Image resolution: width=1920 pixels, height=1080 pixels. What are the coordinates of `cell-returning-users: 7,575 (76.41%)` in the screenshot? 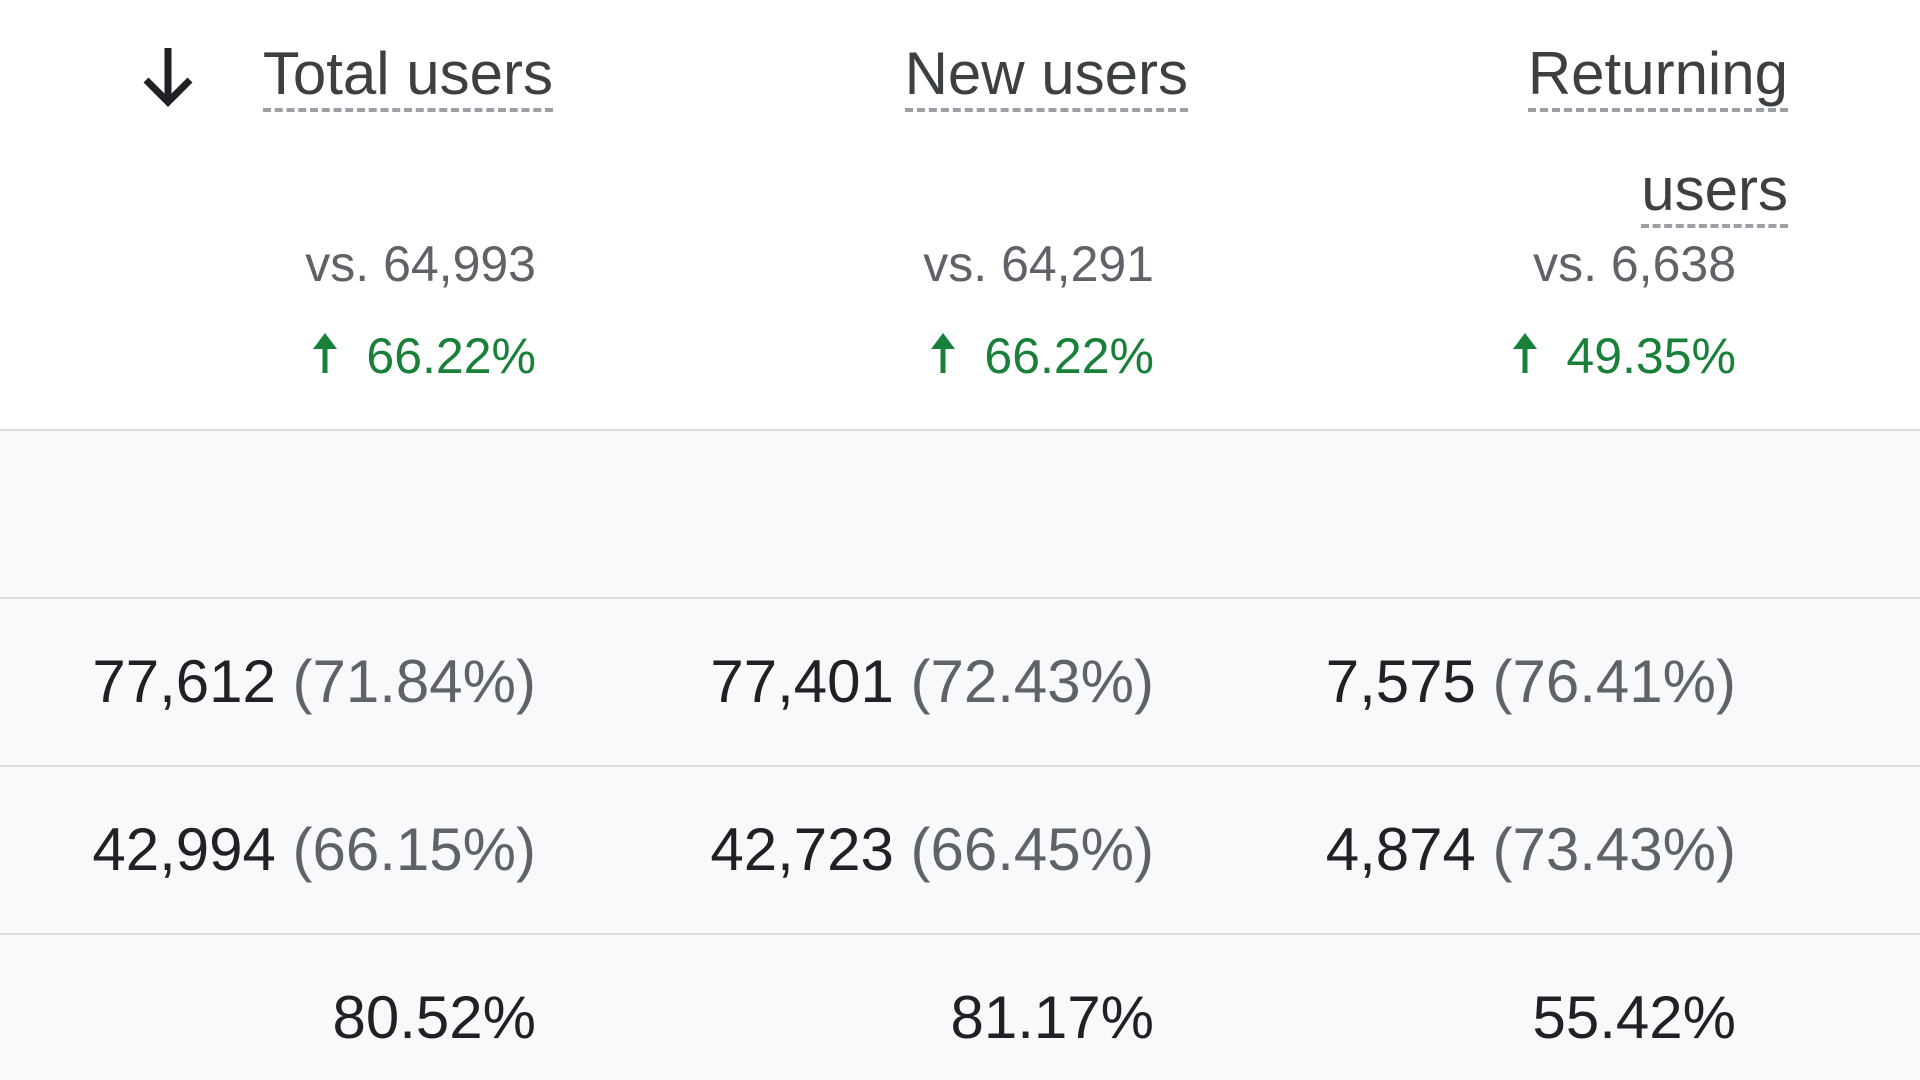 It's located at (1531, 682).